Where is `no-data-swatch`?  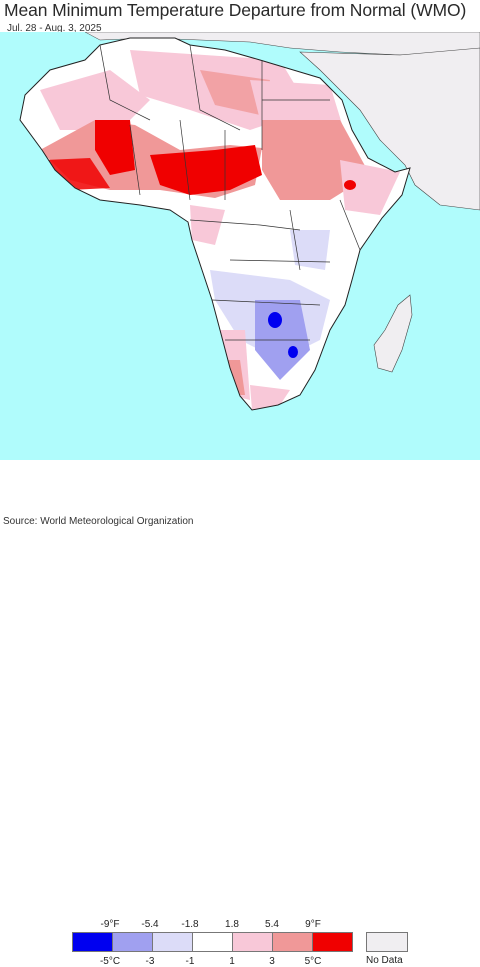
no-data-swatch is located at coordinates (387, 942).